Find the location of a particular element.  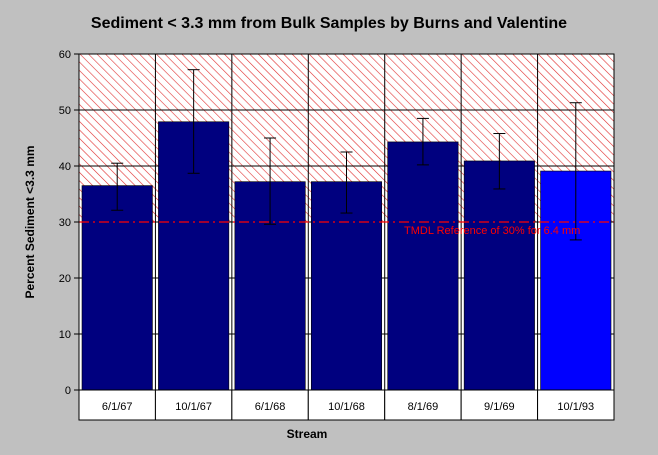

y-axis: 0 10 20 30 40 50 60 is located at coordinates (69, 223).